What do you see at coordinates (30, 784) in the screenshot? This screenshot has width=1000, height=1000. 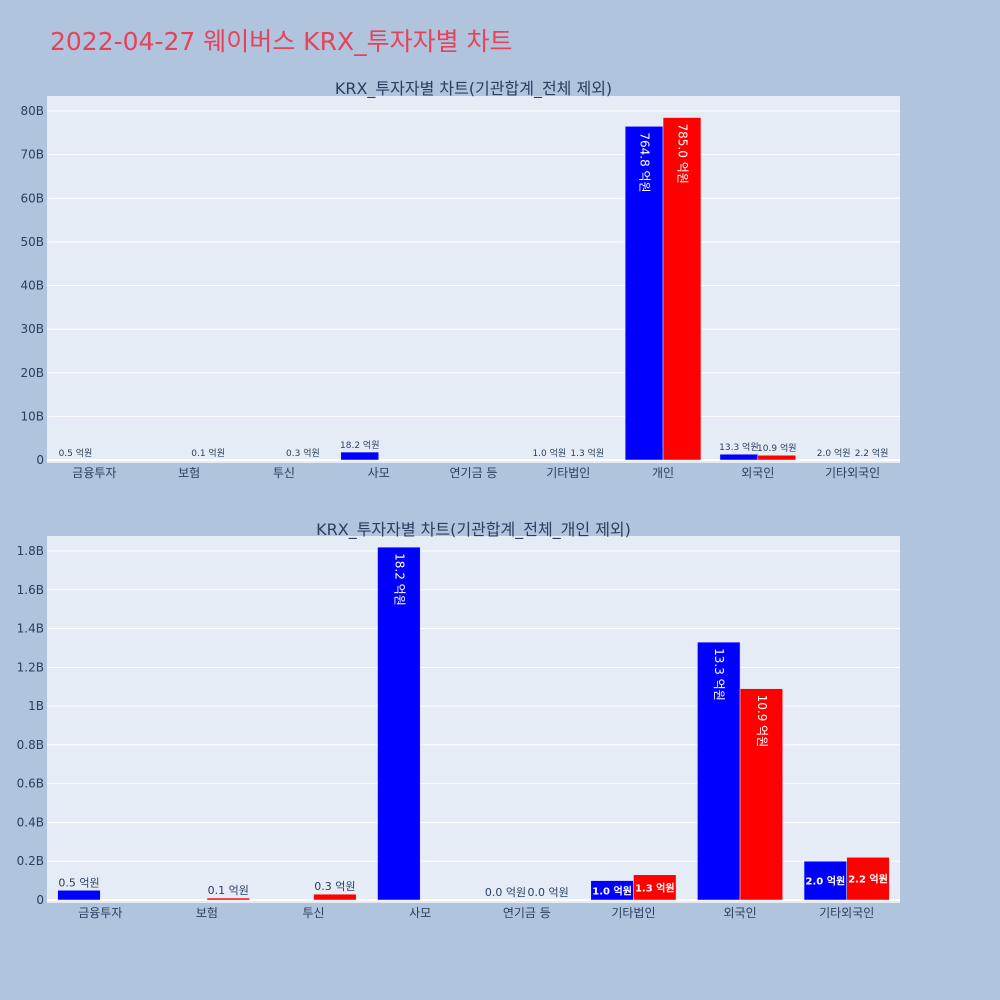 I see `y-tick-label: 0.6B` at bounding box center [30, 784].